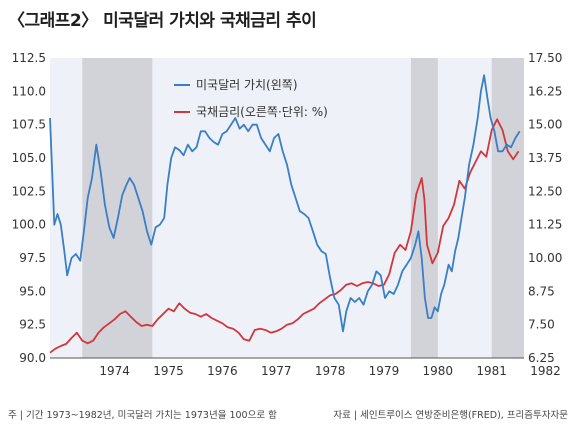 This screenshot has width=576, height=432. I want to click on y-right-tick-label: 16.25, so click(545, 91).